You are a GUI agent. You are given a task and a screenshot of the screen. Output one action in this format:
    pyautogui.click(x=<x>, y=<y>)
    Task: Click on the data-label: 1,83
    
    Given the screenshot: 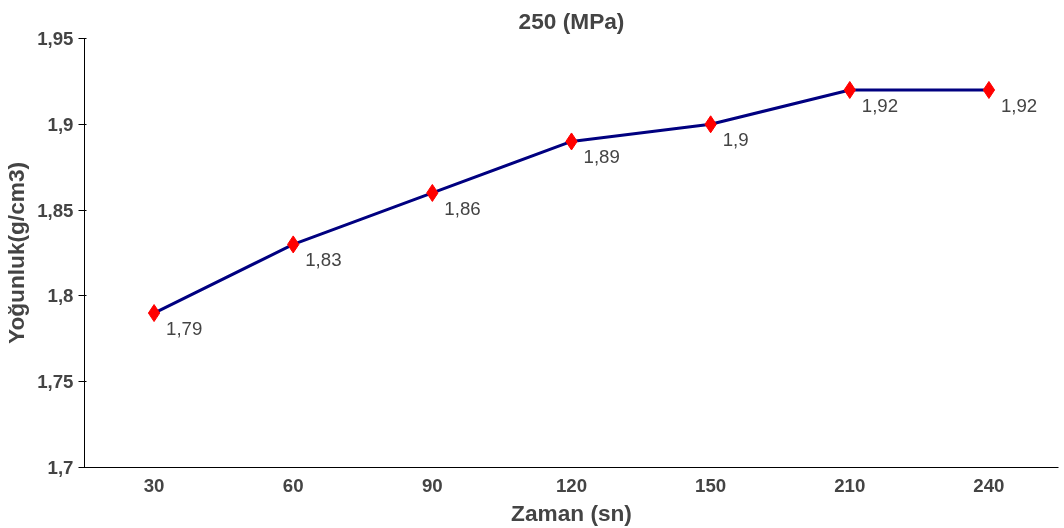 What is the action you would take?
    pyautogui.click(x=323, y=260)
    